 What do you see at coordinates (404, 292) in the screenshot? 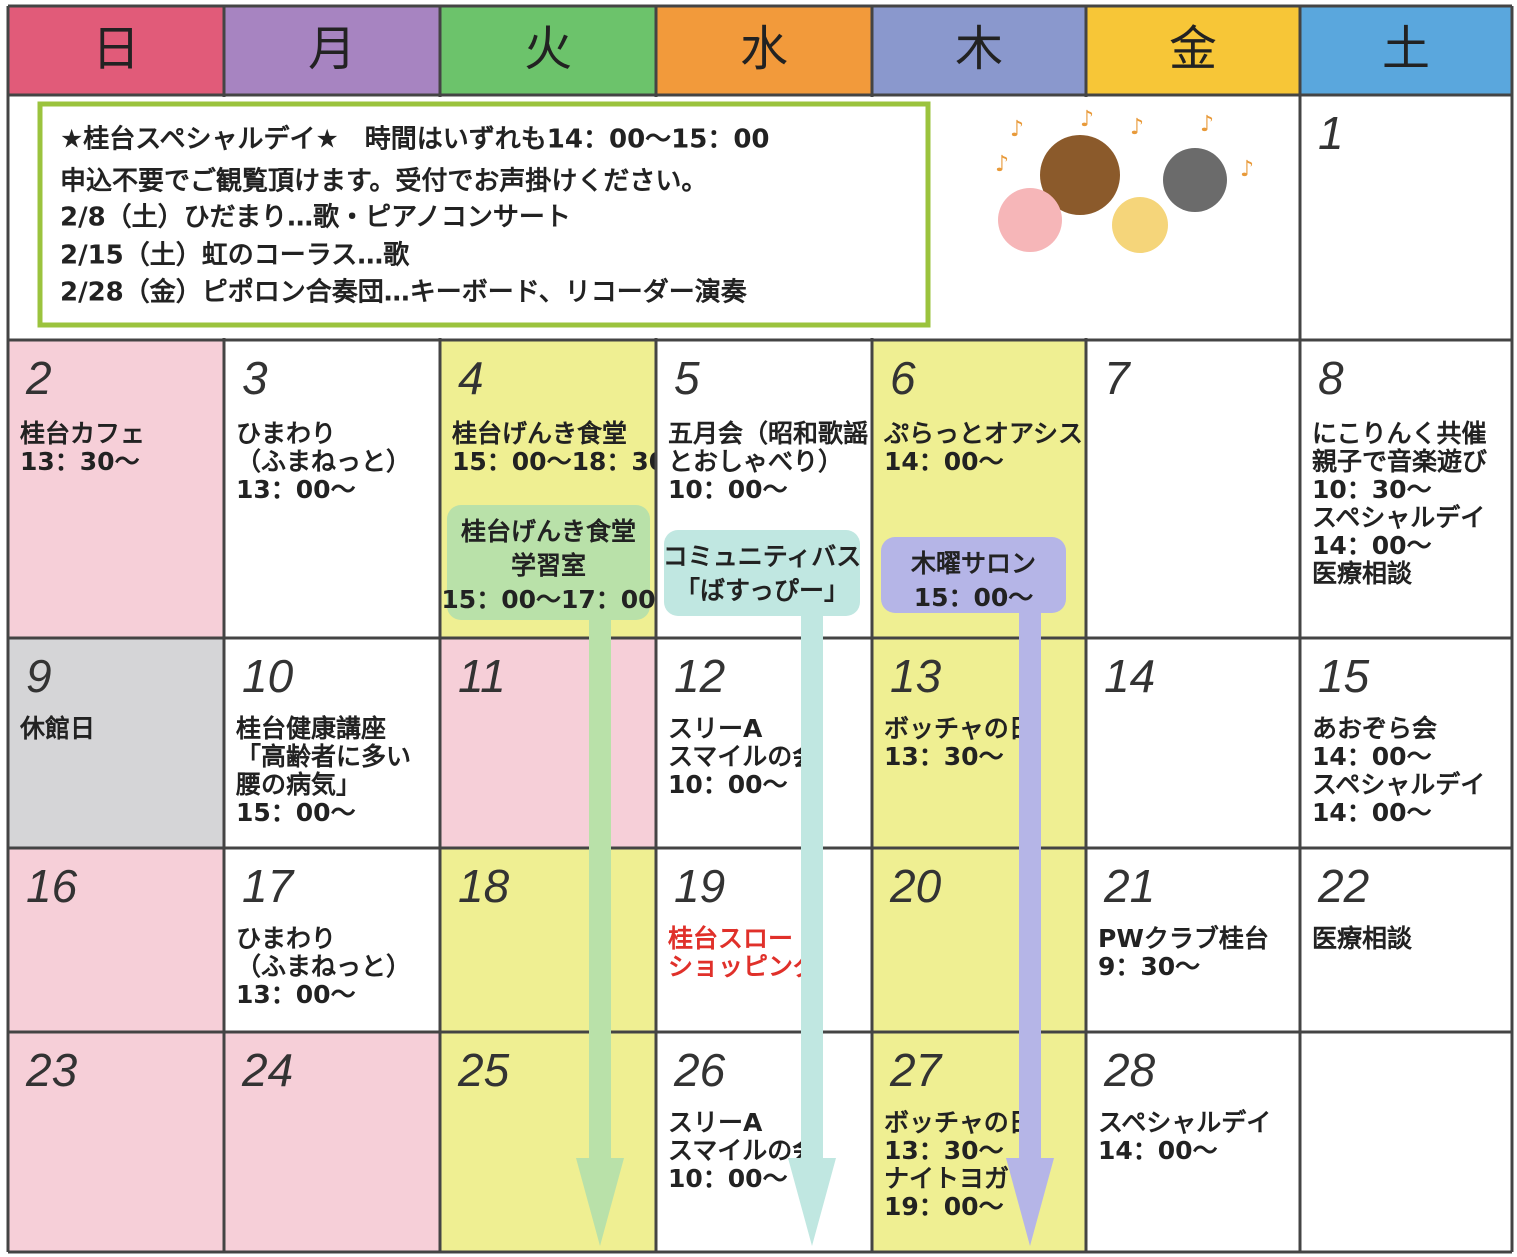
I see `notice-line: 2/28（金）ピポロン合奏団…キーボード、リコーダー演奏` at bounding box center [404, 292].